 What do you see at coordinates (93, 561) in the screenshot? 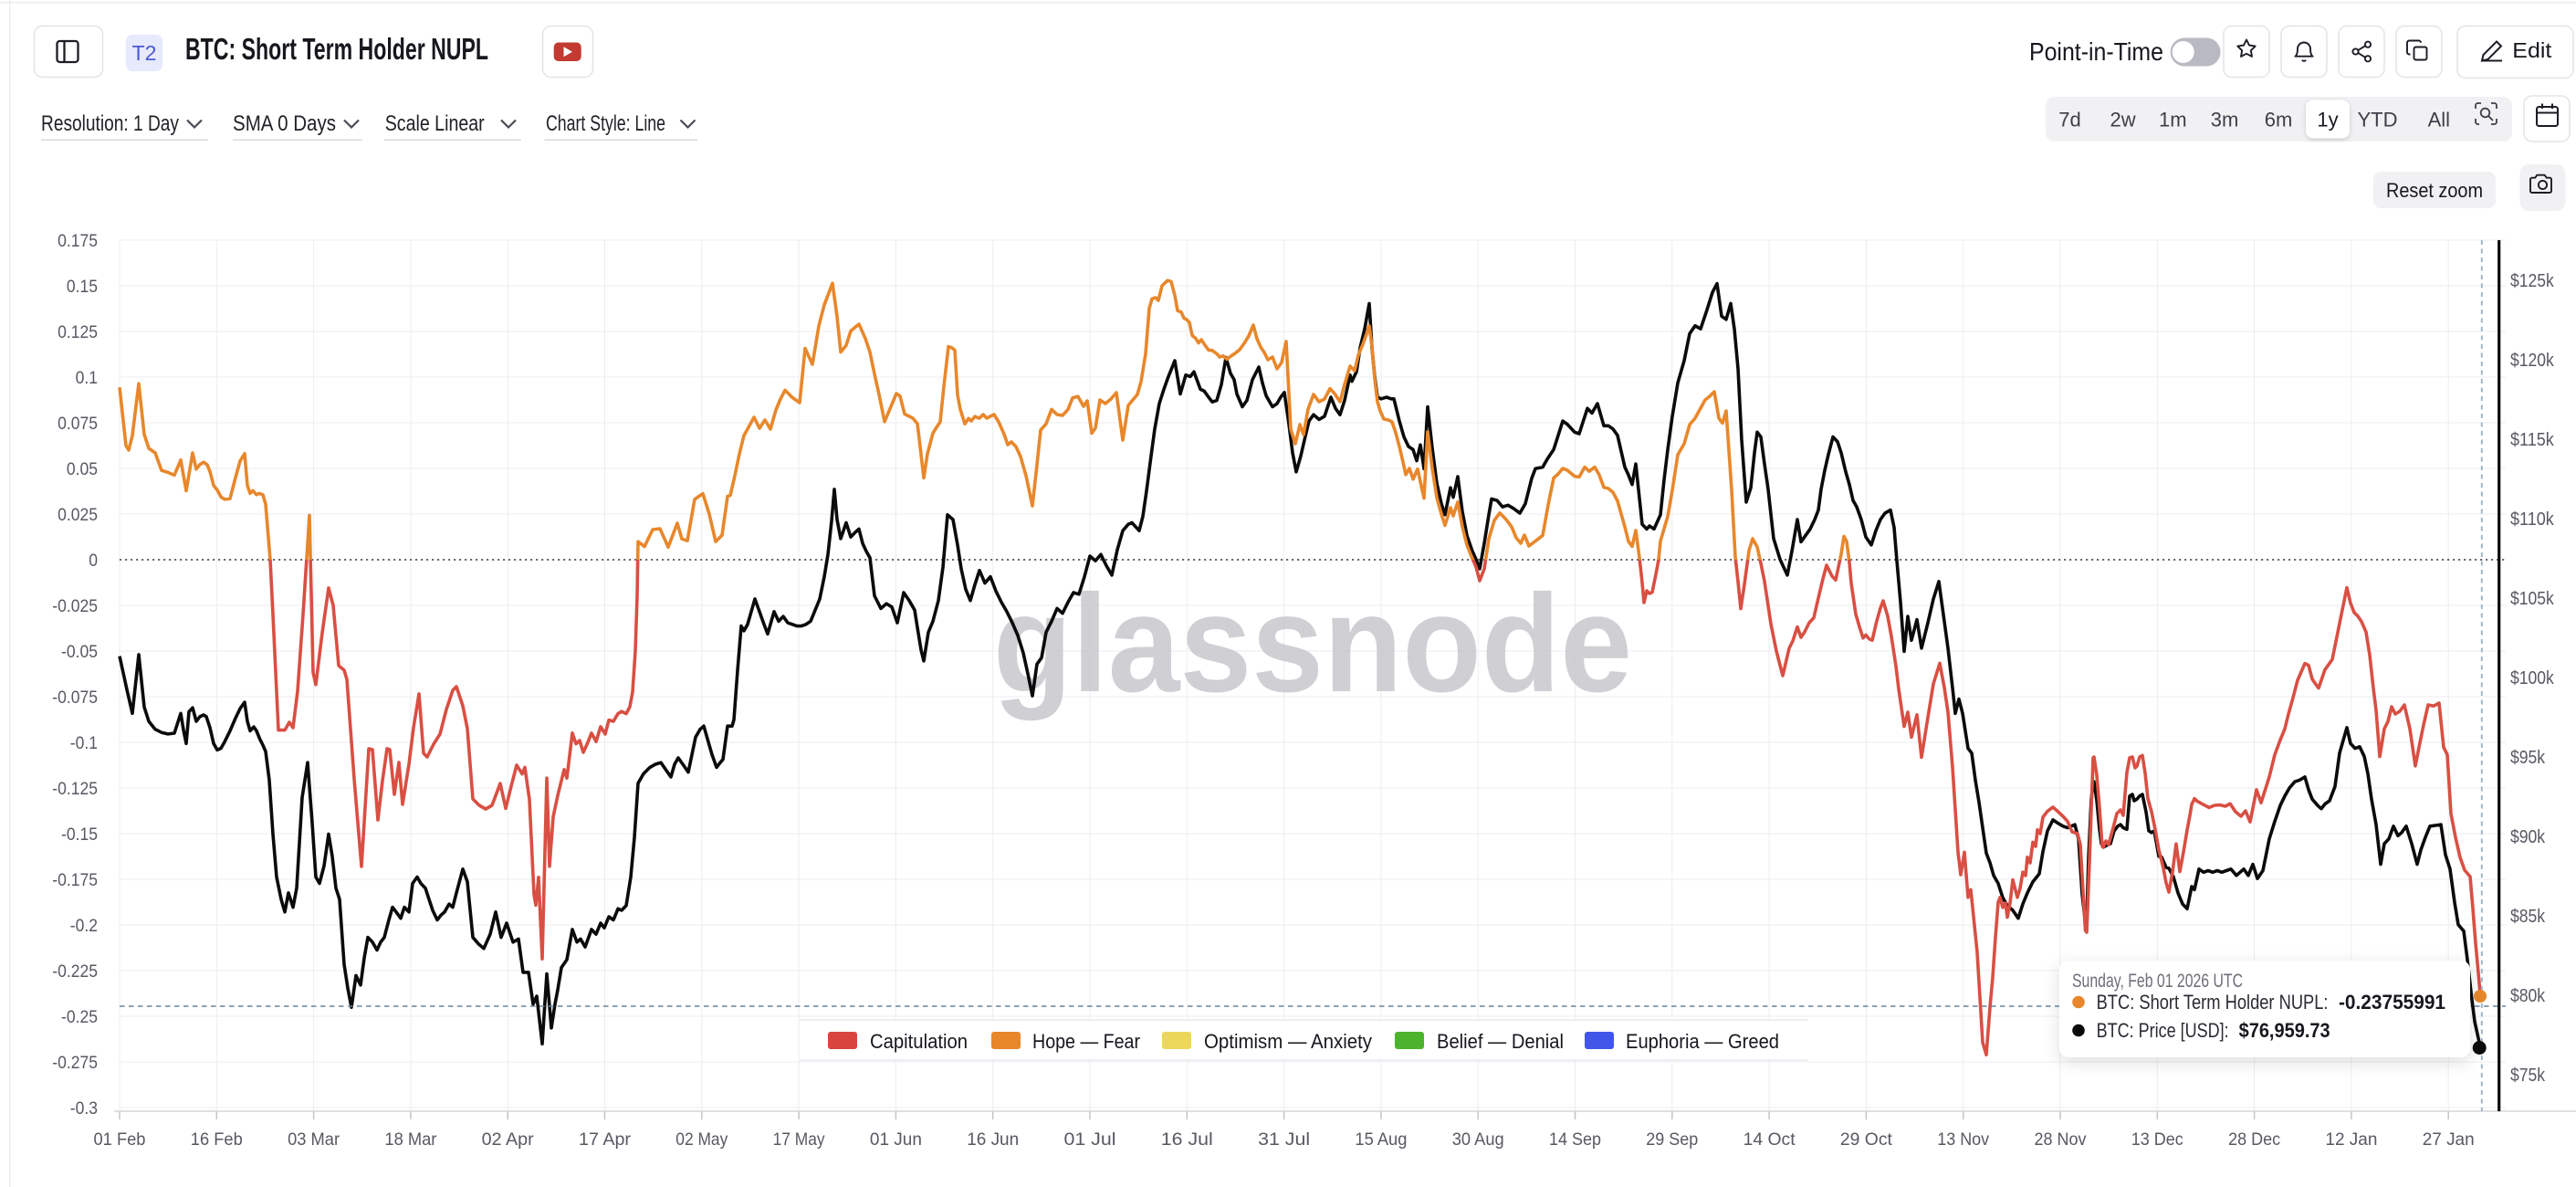
I see `svg-text: 0` at bounding box center [93, 561].